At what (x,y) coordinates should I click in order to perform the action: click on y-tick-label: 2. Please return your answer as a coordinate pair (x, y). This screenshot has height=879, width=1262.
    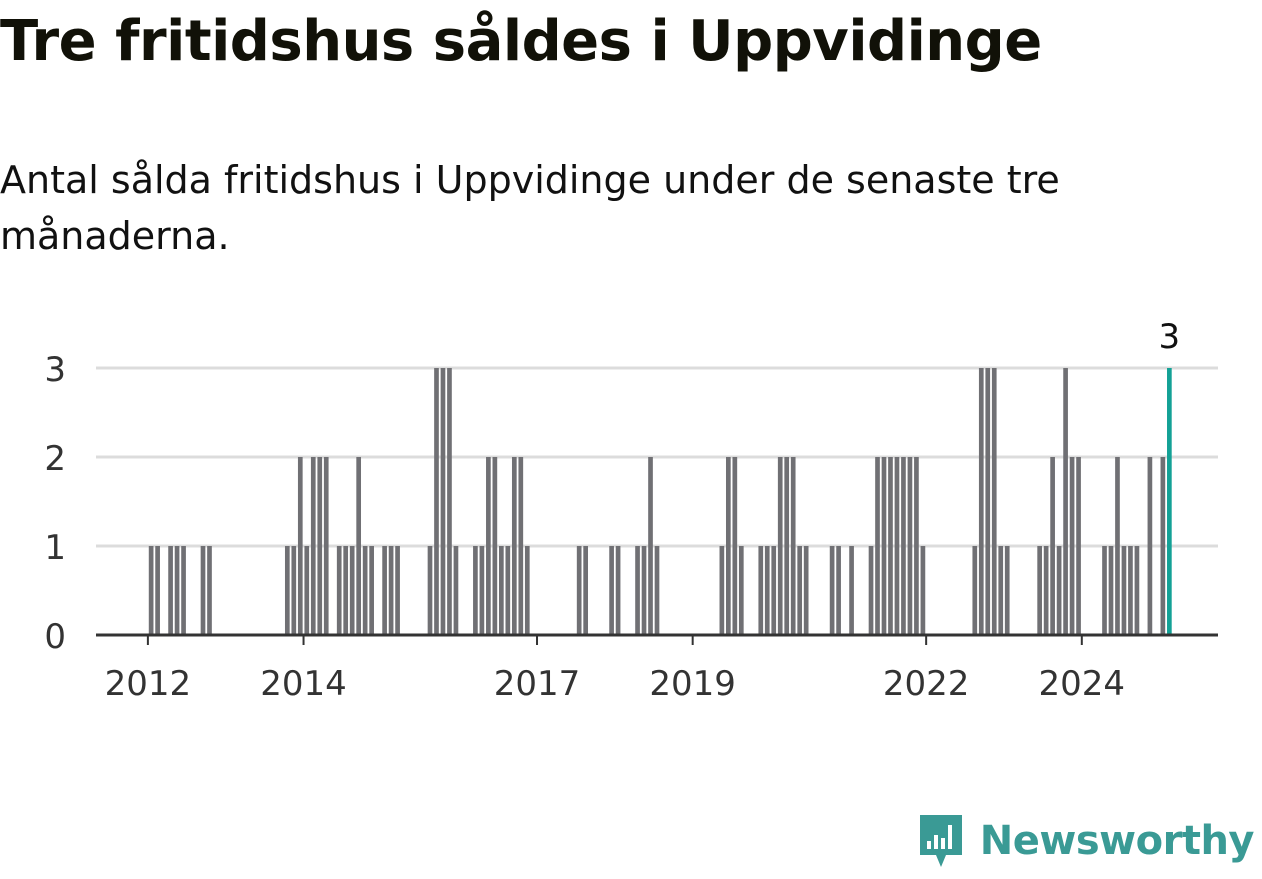
    Looking at the image, I should click on (55, 459).